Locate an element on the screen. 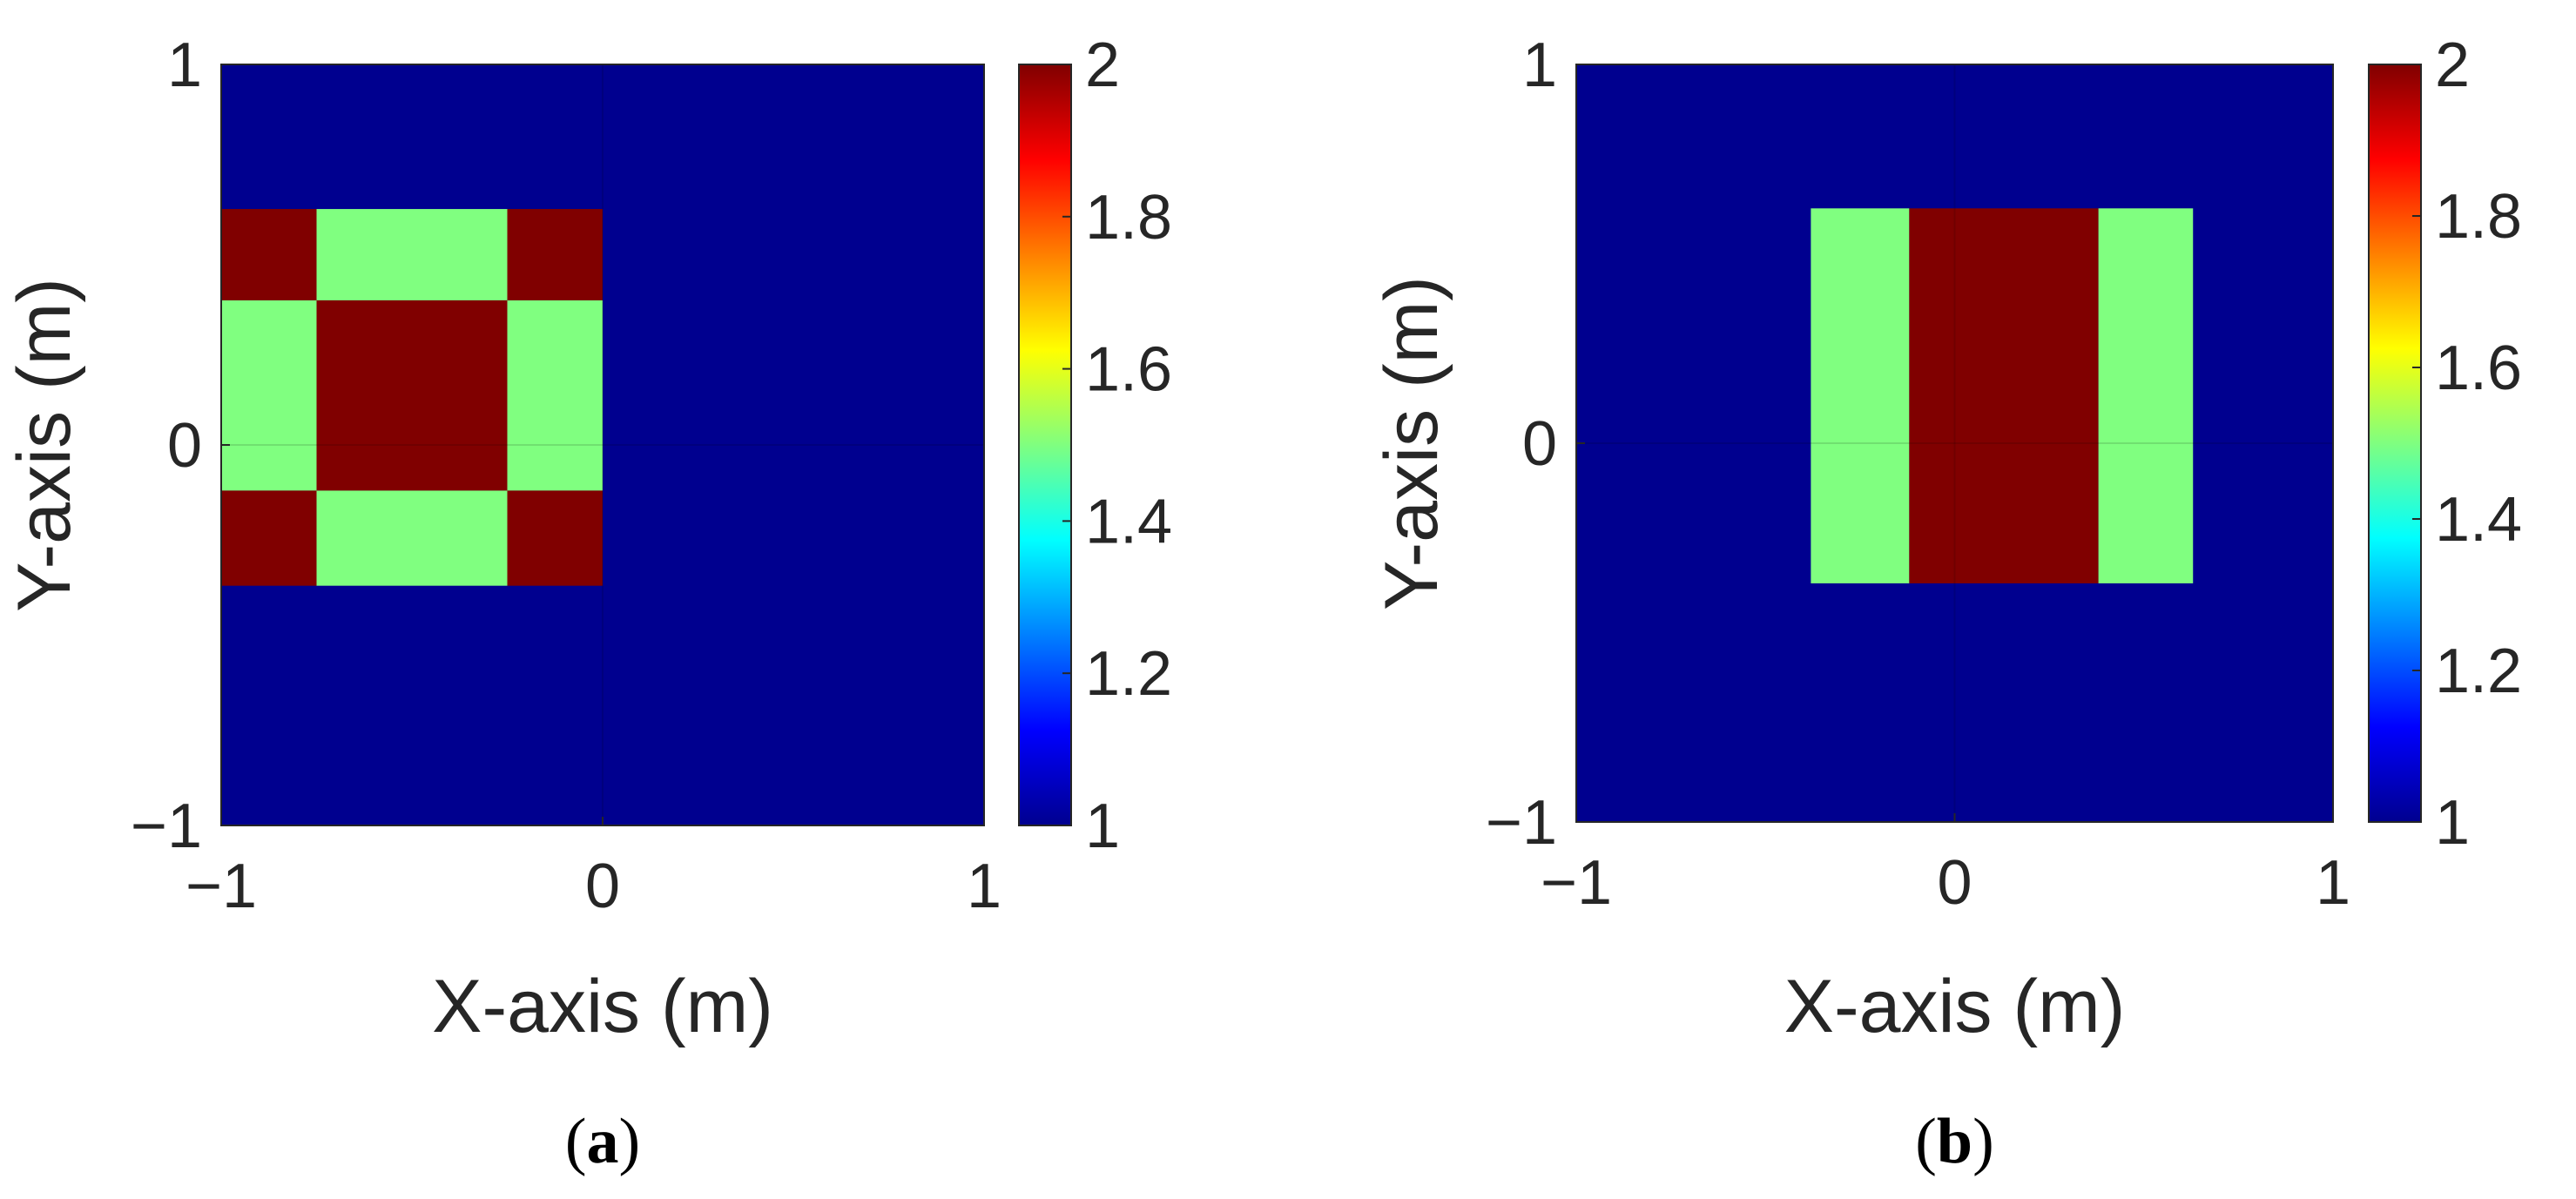 The image size is (2576, 1199). y-axis-label-a: Y-axis (m) is located at coordinates (44, 445).